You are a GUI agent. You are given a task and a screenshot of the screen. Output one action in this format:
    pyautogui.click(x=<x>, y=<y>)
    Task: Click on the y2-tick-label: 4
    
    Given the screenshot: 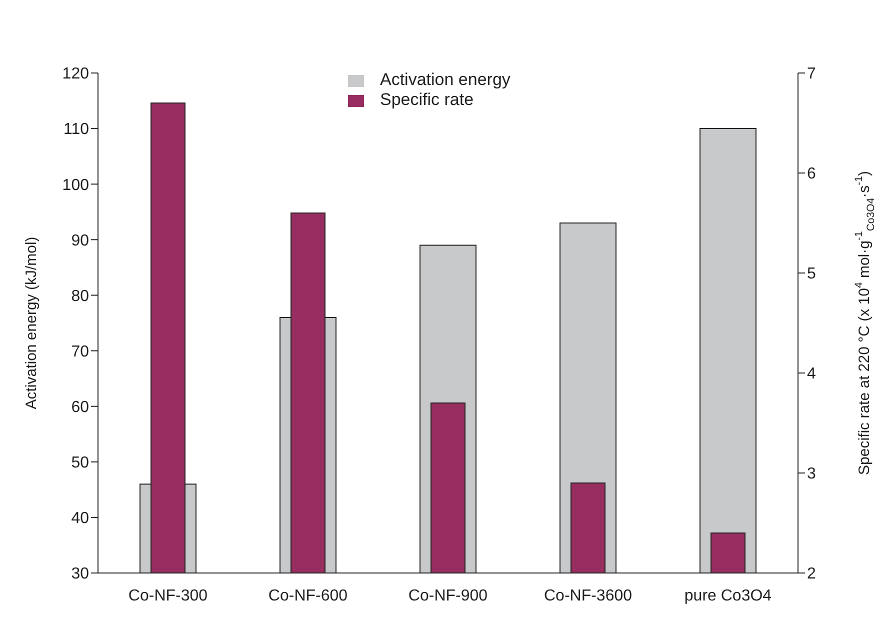 What is the action you would take?
    pyautogui.click(x=811, y=374)
    